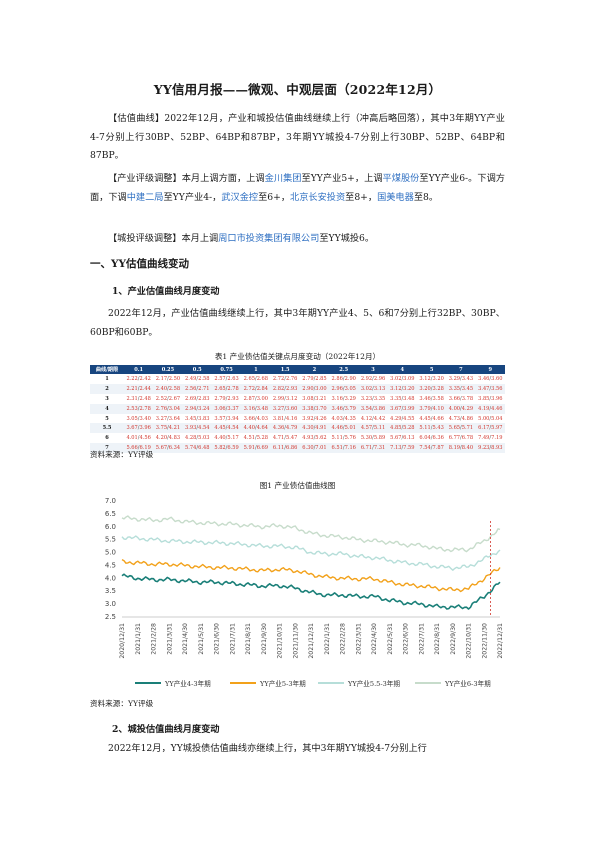  Describe the element at coordinates (185, 639) in the screenshot. I see `x-tick-label: 2021/4/30` at that location.